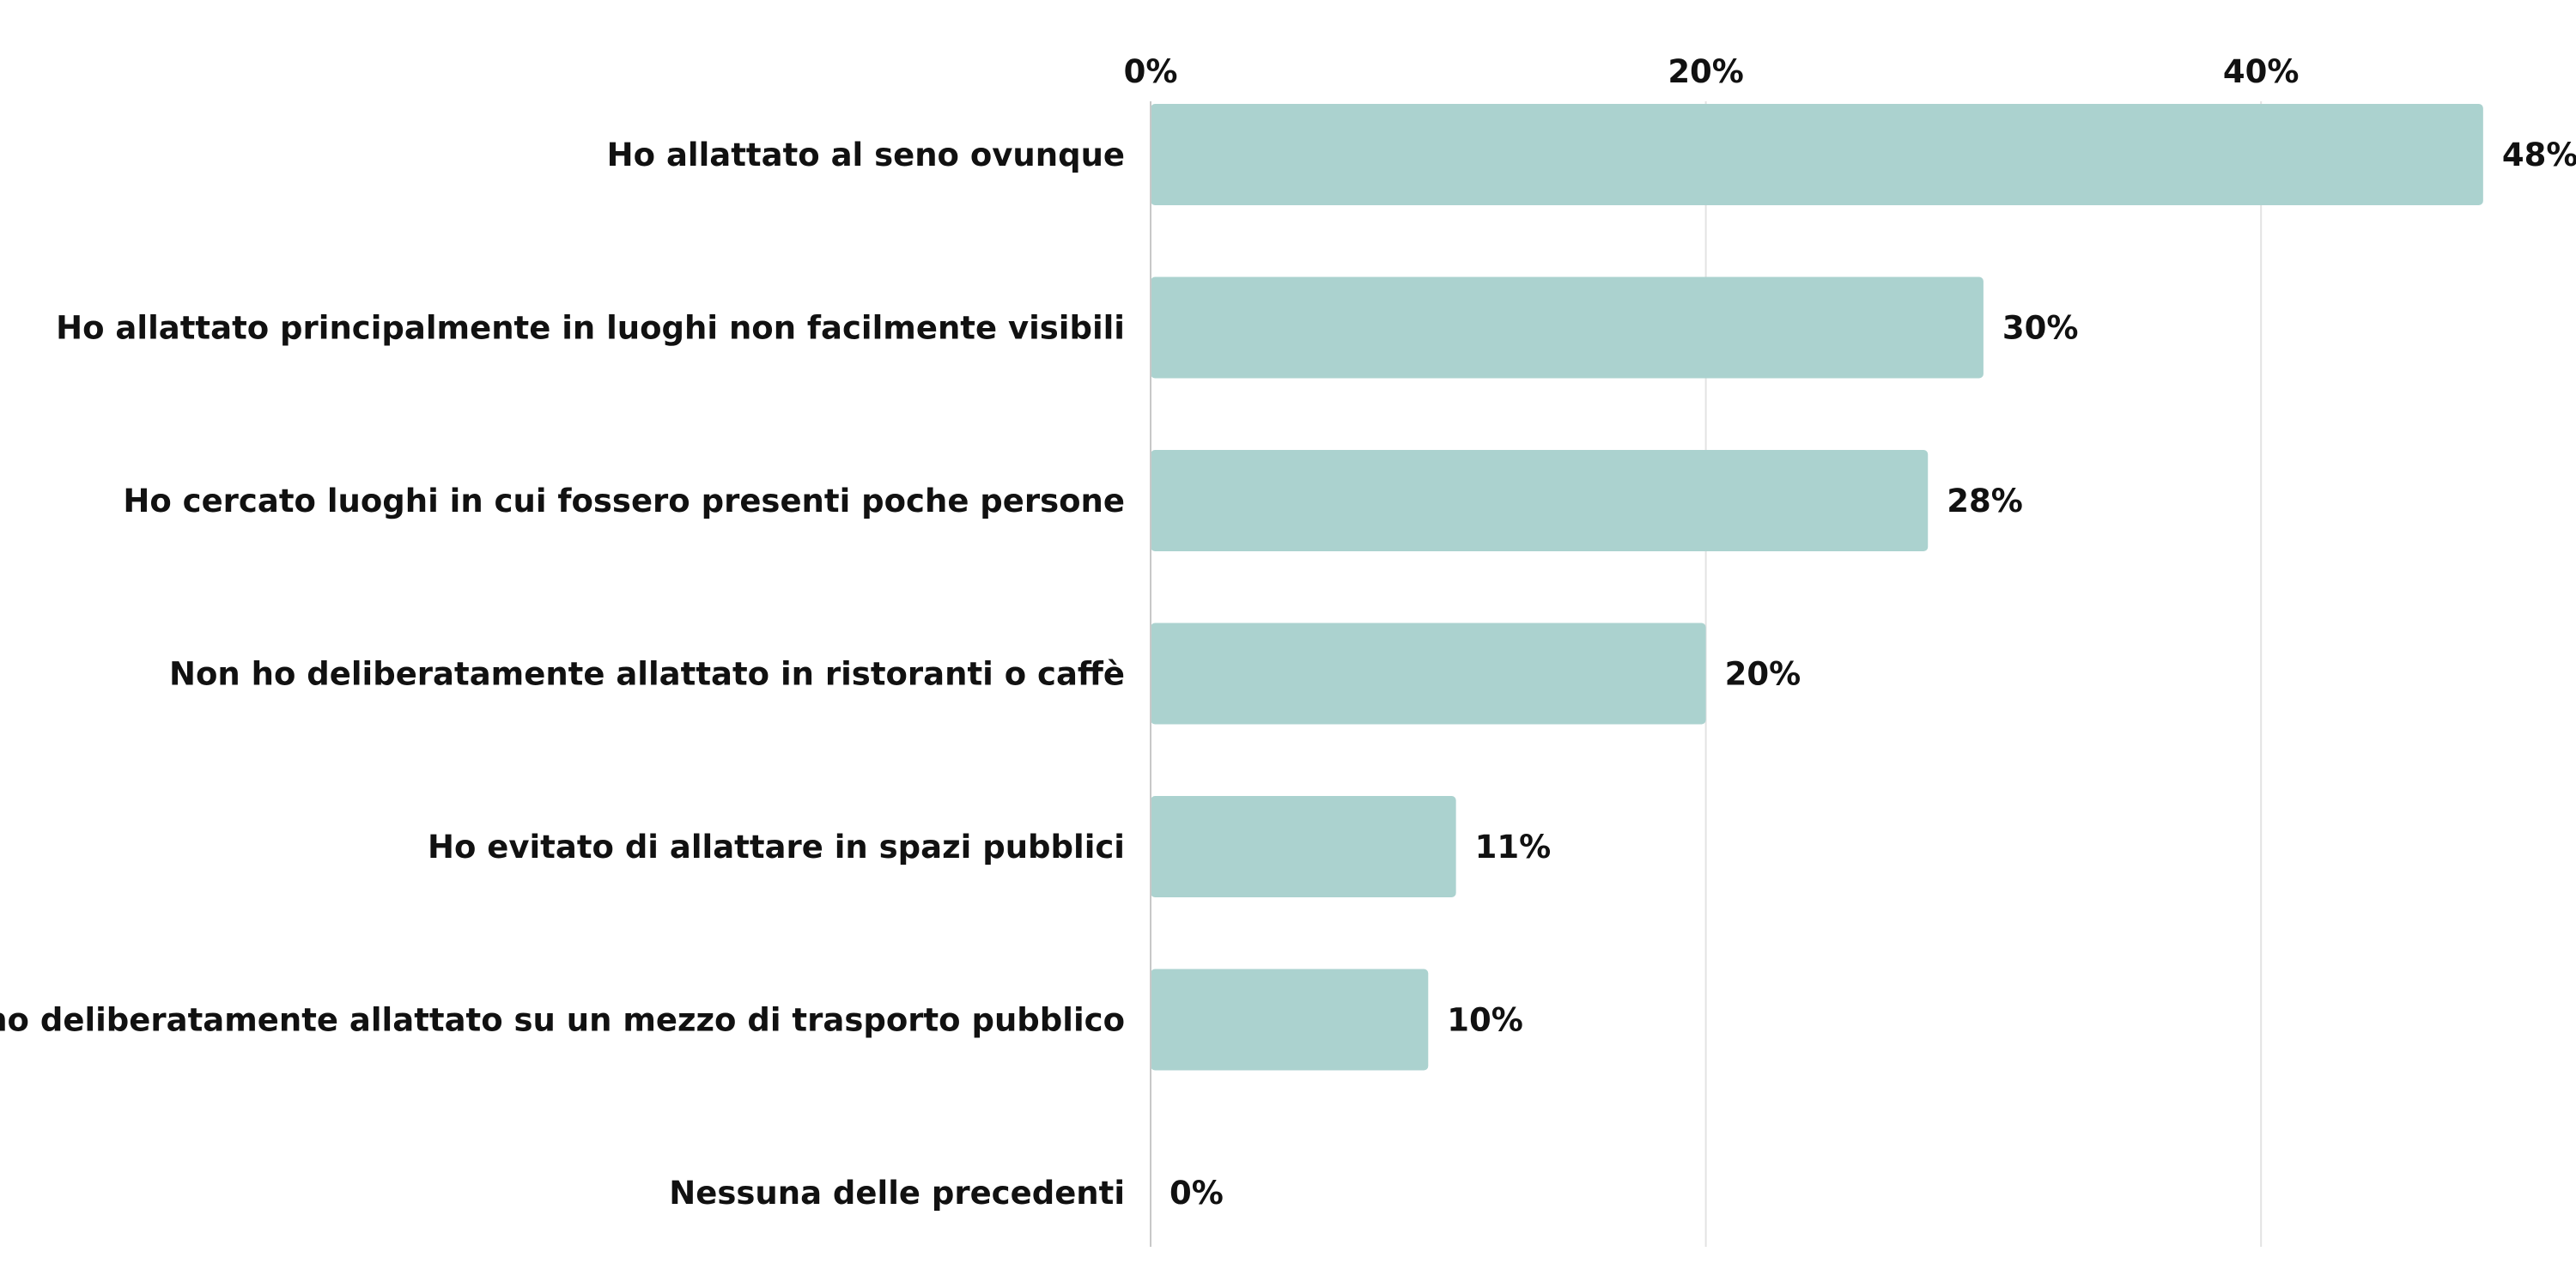 This screenshot has height=1288, width=2576. I want to click on value-label: 20%, so click(1763, 674).